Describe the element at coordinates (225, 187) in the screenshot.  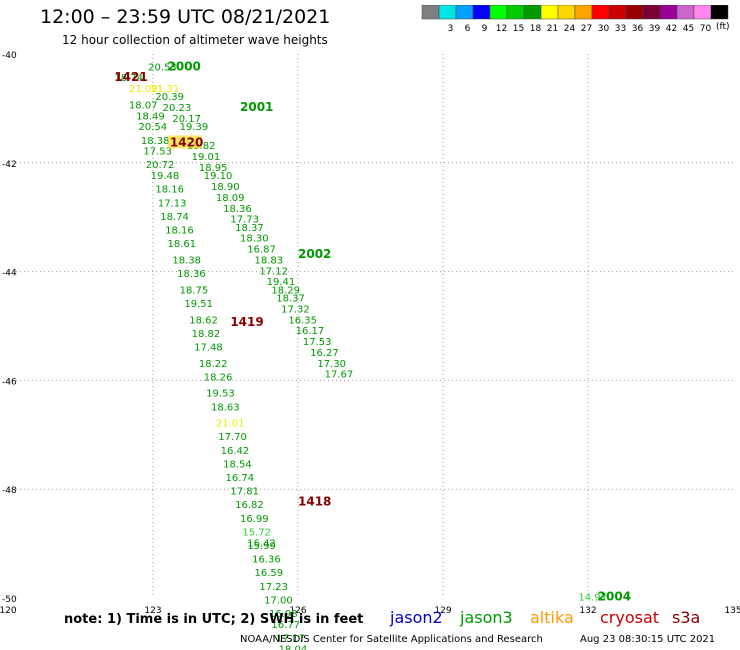
I see `wave-height-label: 18.90` at that location.